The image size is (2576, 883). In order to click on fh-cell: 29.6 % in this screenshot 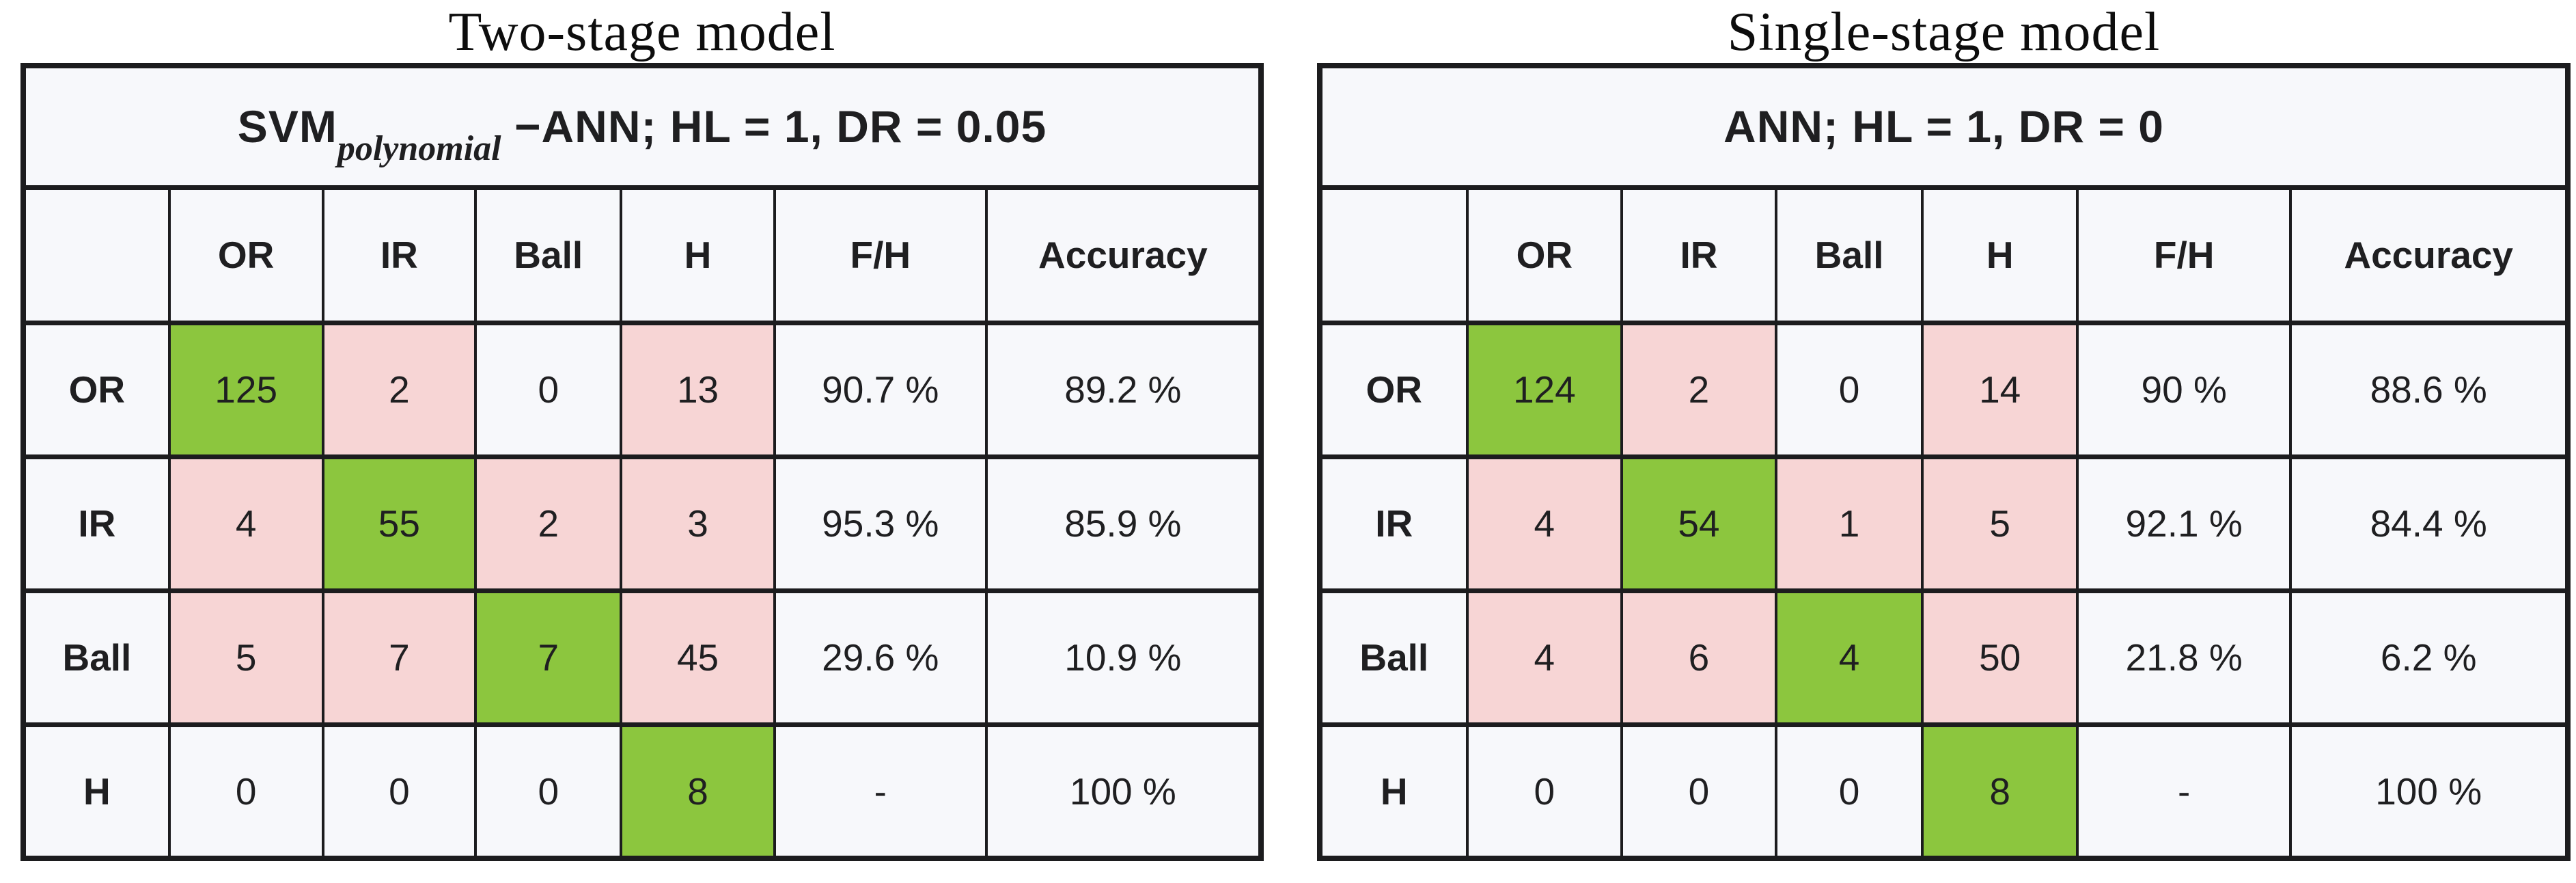, I will do `click(881, 657)`.